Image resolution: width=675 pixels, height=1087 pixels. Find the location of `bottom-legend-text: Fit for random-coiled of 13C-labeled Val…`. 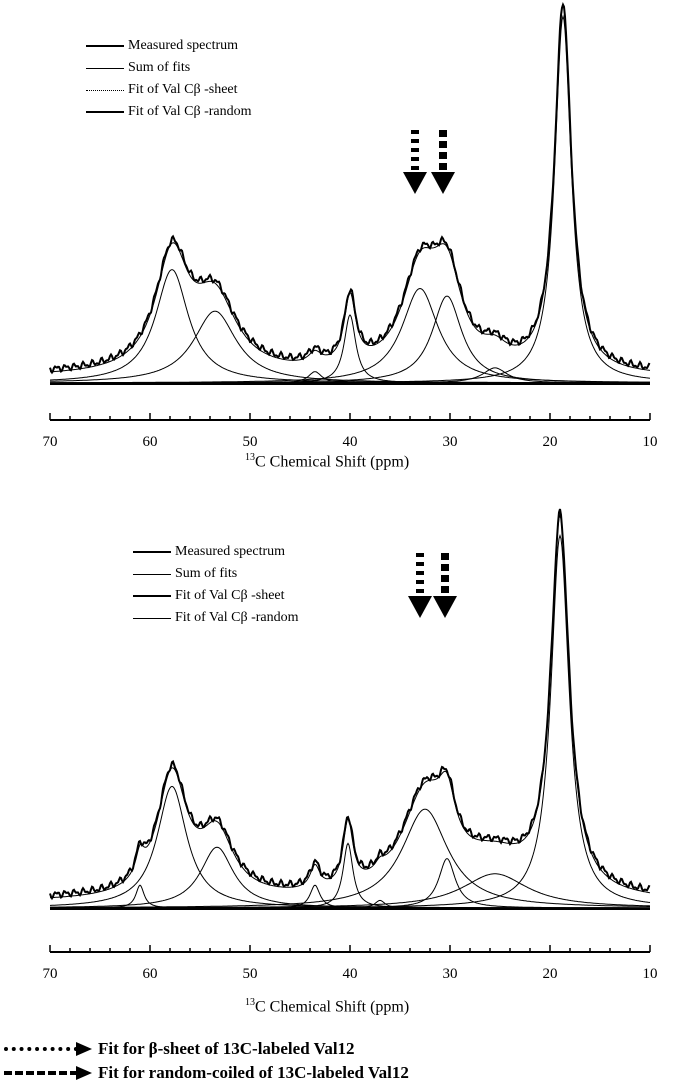

bottom-legend-text: Fit for random-coiled of 13C-labeled Val… is located at coordinates (253, 1072).